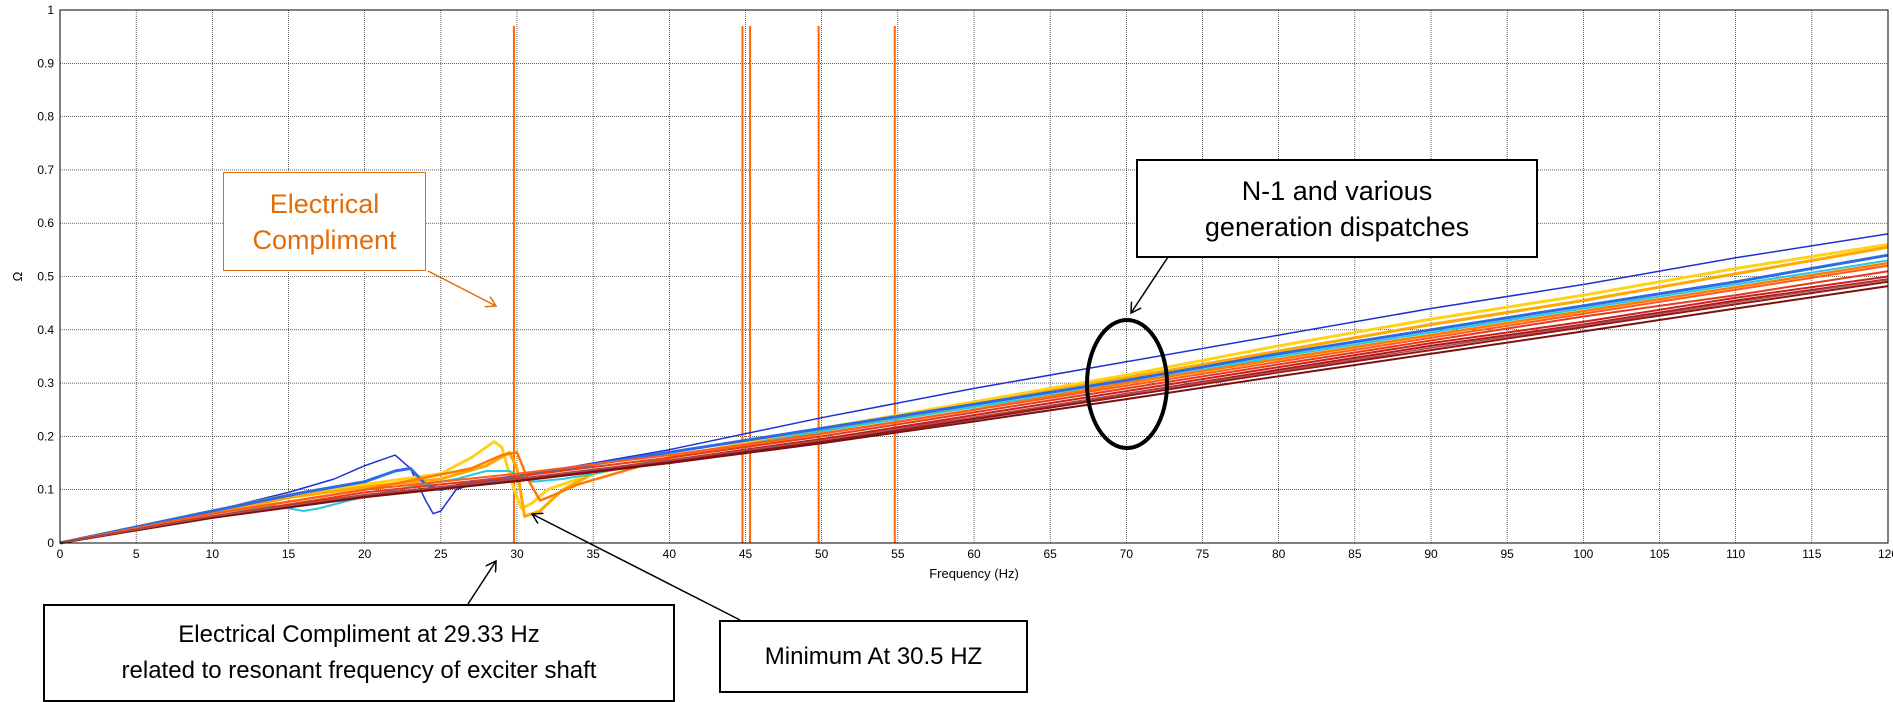 The width and height of the screenshot is (1893, 702). What do you see at coordinates (1337, 208) in the screenshot?
I see `n1-callout: N-1 and various generation dispatches` at bounding box center [1337, 208].